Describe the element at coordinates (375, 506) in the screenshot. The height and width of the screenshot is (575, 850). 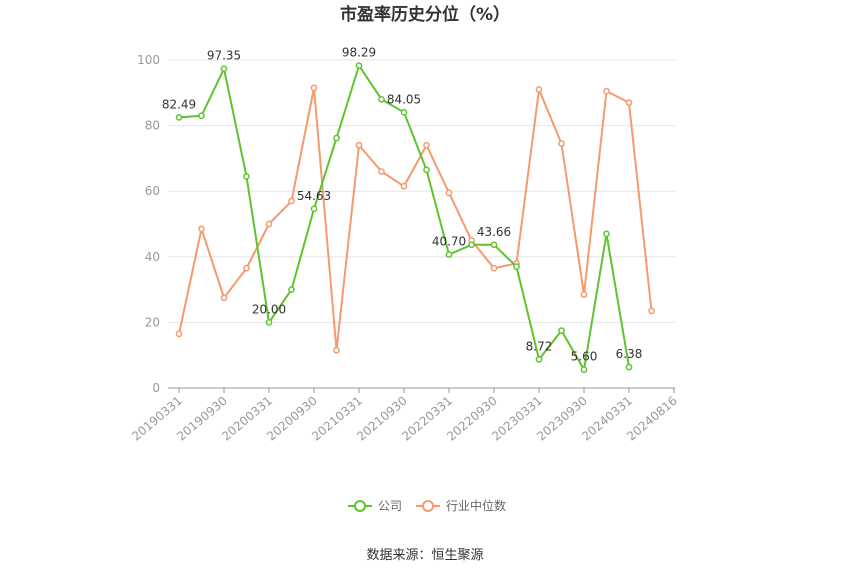
I see `legend-item-0: 公司` at that location.